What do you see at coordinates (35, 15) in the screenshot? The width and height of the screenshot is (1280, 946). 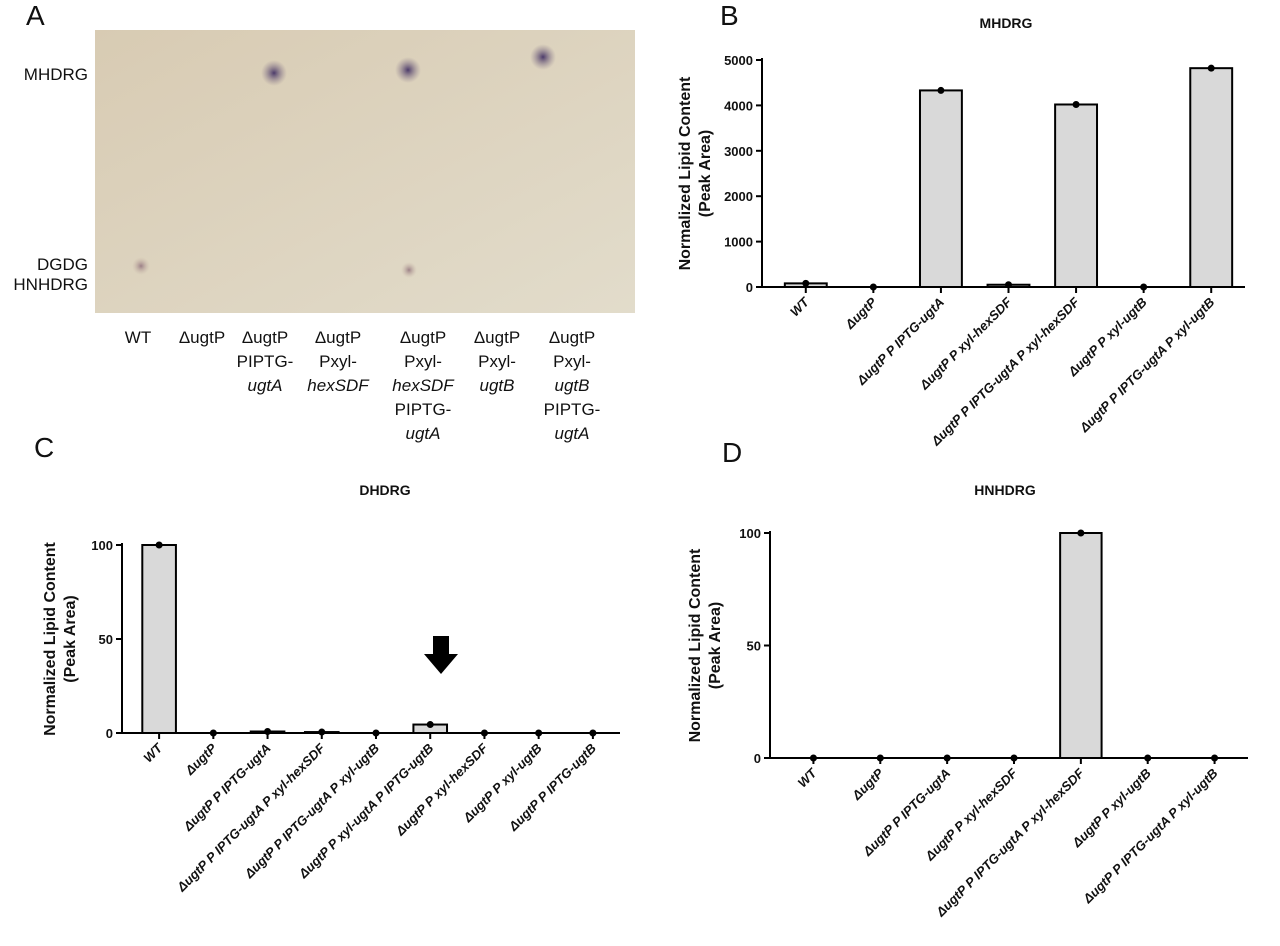 I see `panel-letter: A` at bounding box center [35, 15].